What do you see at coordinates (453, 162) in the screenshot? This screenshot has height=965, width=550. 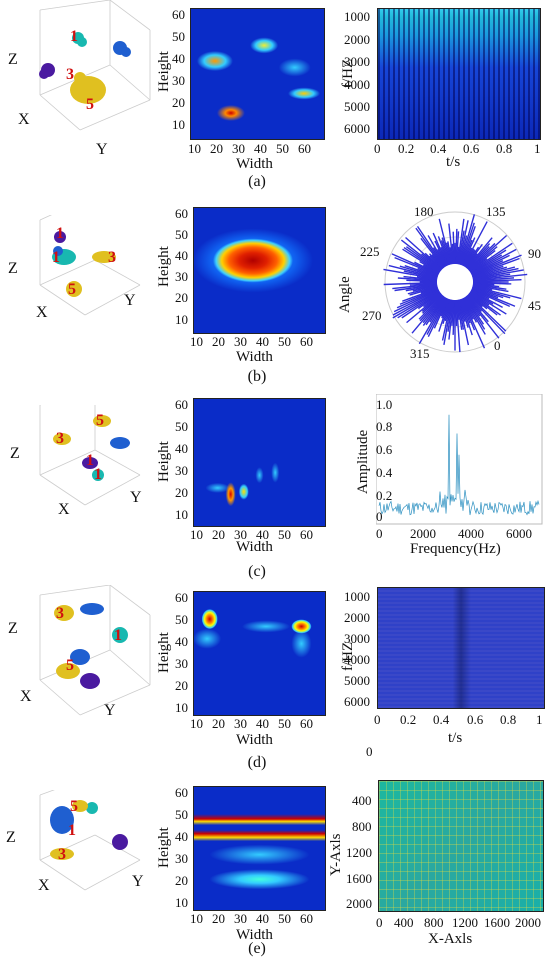 I see `spec-xlabel: t/s` at bounding box center [453, 162].